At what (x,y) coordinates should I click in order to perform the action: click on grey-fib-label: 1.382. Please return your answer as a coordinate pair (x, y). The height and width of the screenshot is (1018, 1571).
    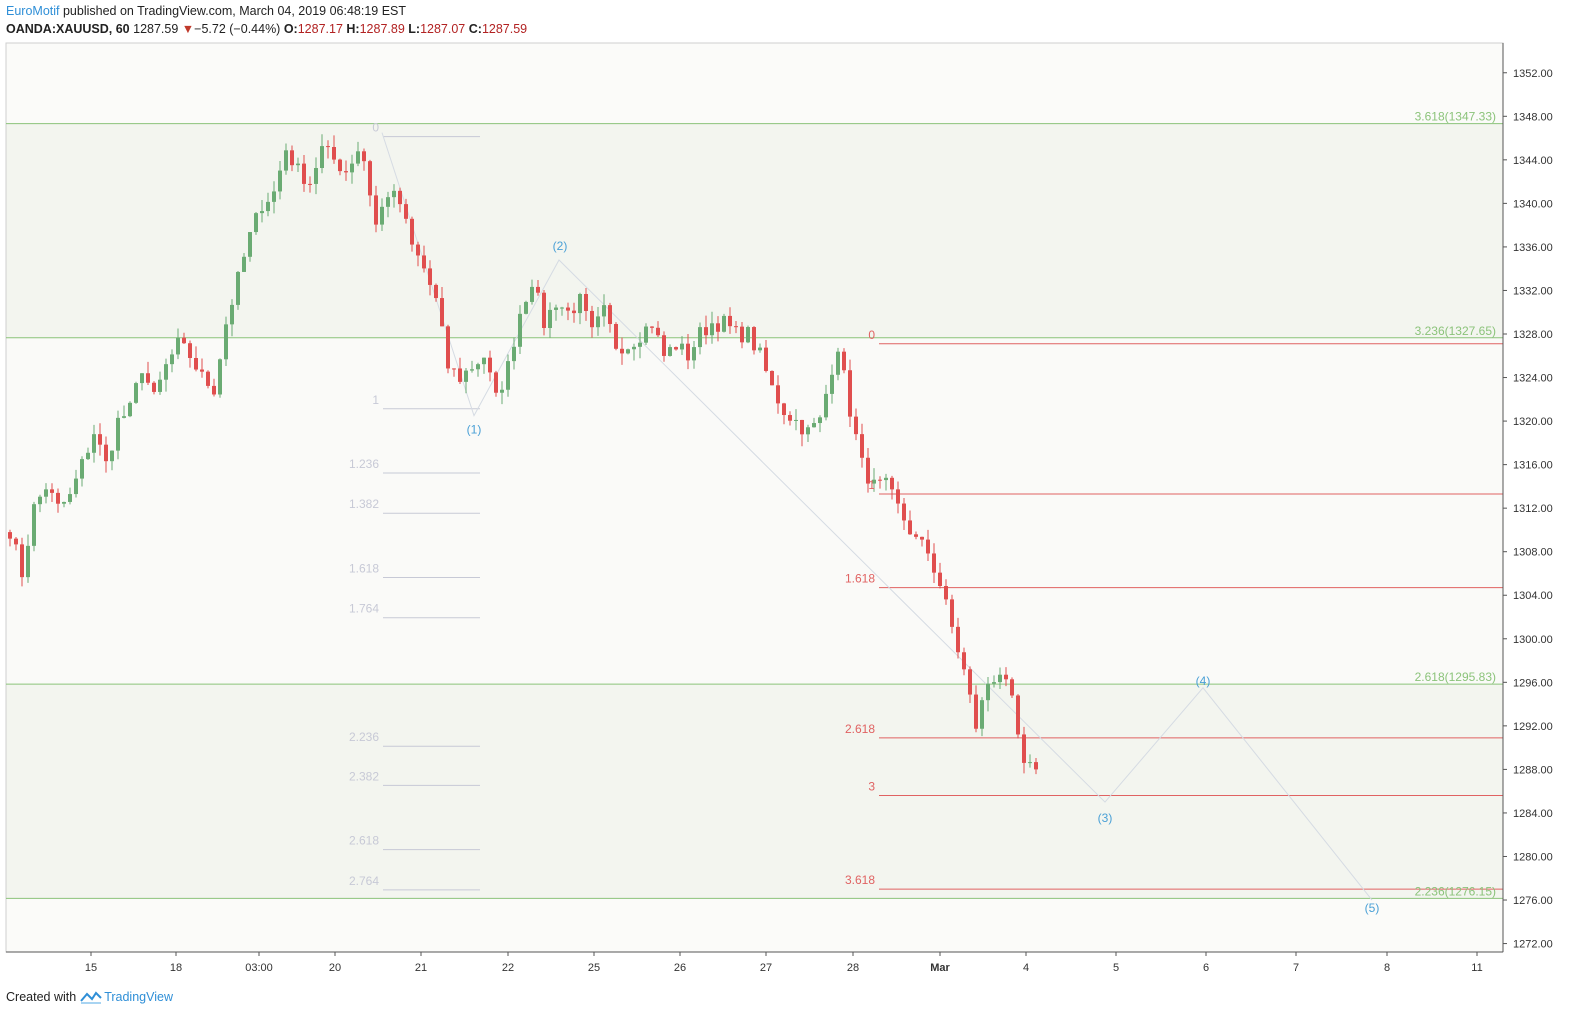
    Looking at the image, I should click on (364, 504).